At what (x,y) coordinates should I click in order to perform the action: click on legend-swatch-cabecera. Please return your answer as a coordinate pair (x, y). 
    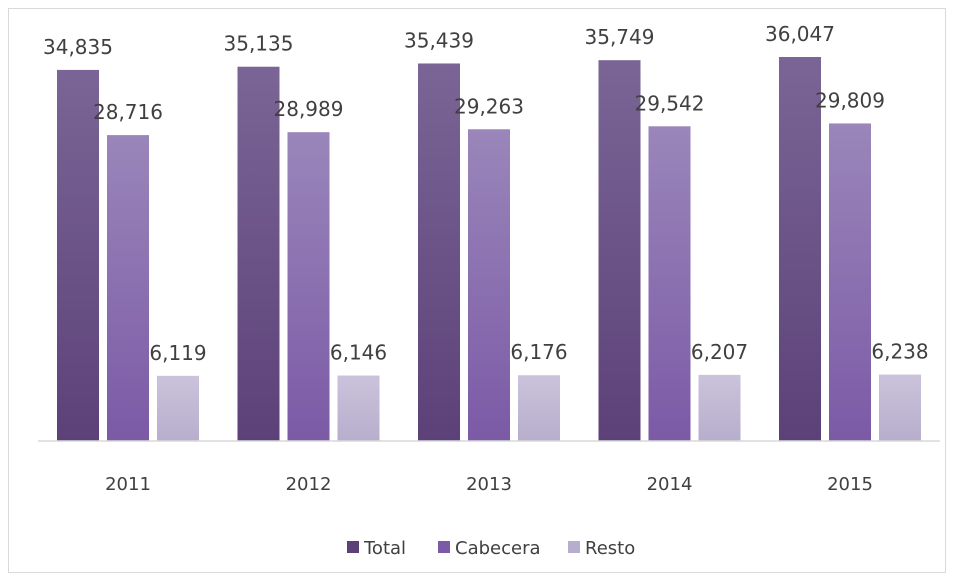
    Looking at the image, I should click on (444, 547).